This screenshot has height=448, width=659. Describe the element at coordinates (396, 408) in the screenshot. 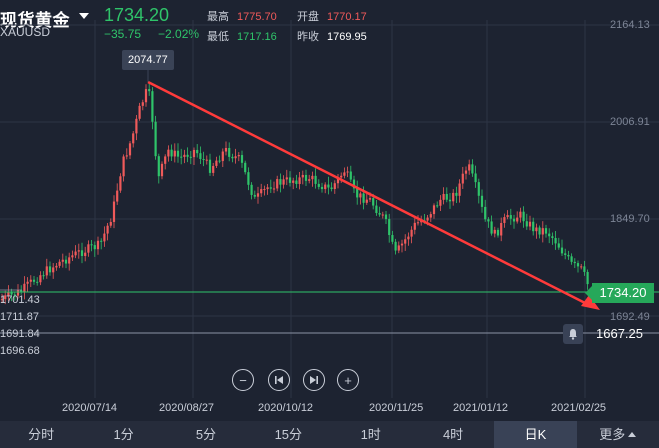

I see `x-axis-label: 2020/11/25` at that location.